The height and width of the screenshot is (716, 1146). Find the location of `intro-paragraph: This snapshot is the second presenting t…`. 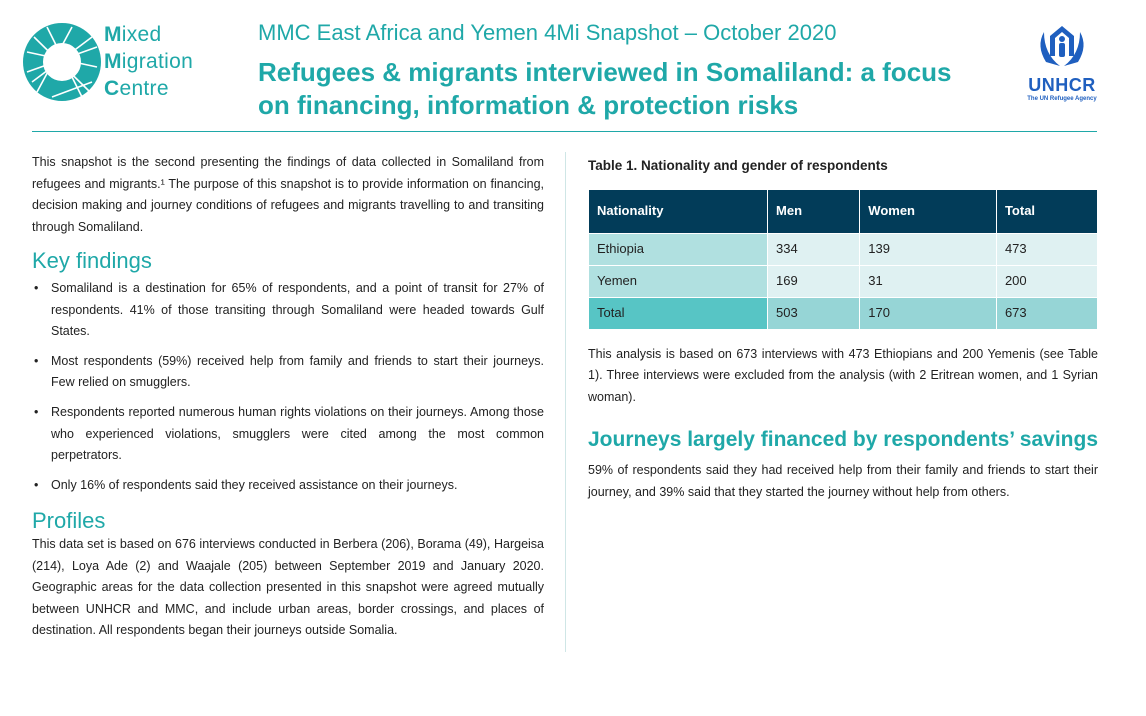

intro-paragraph: This snapshot is the second presenting t… is located at coordinates (288, 194).